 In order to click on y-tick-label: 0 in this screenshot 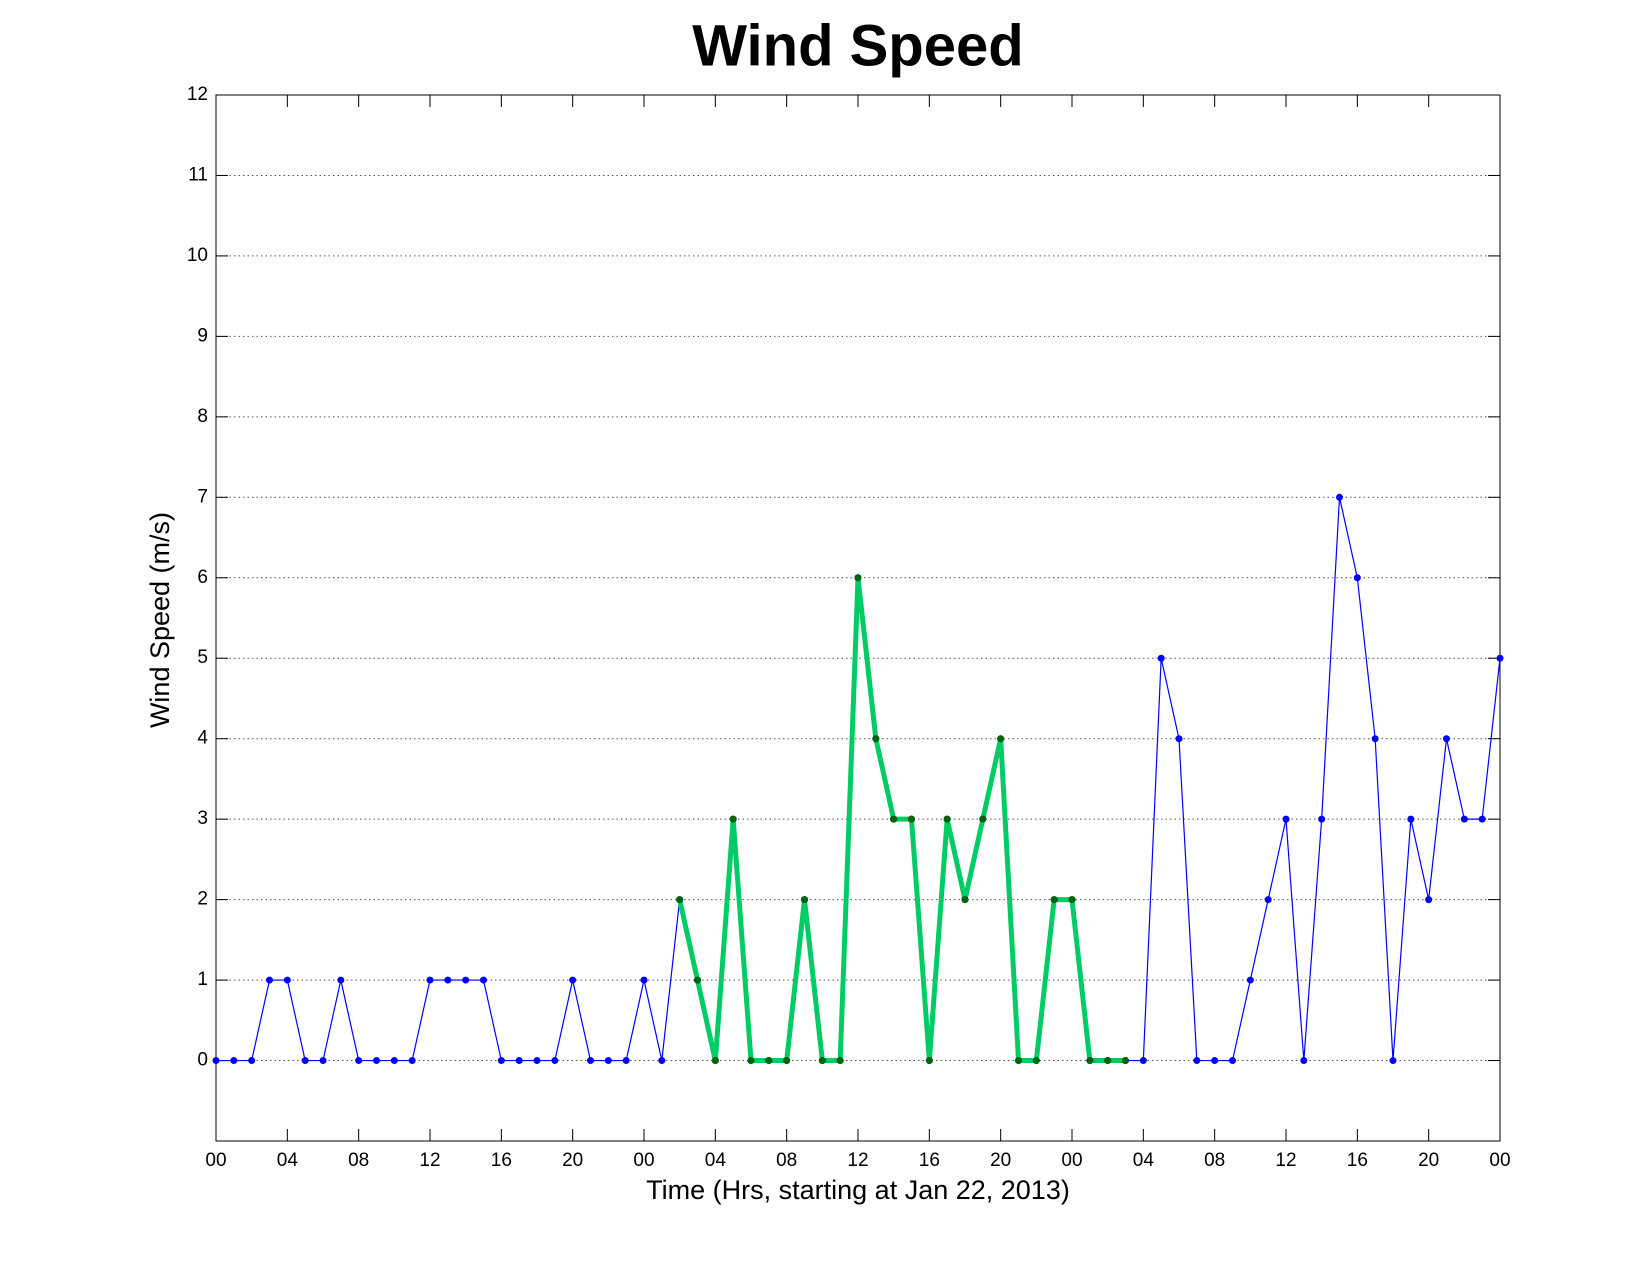, I will do `click(202, 1060)`.